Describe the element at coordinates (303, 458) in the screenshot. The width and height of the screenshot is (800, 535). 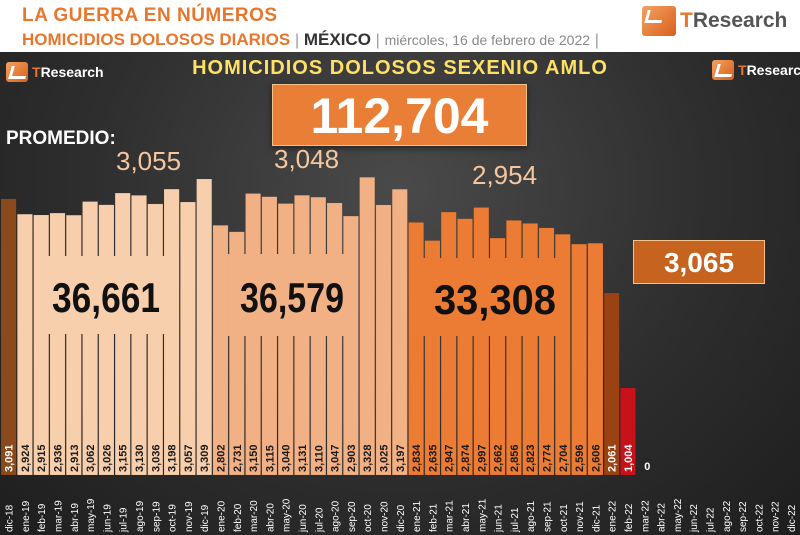
I see `data-label: 3,131` at that location.